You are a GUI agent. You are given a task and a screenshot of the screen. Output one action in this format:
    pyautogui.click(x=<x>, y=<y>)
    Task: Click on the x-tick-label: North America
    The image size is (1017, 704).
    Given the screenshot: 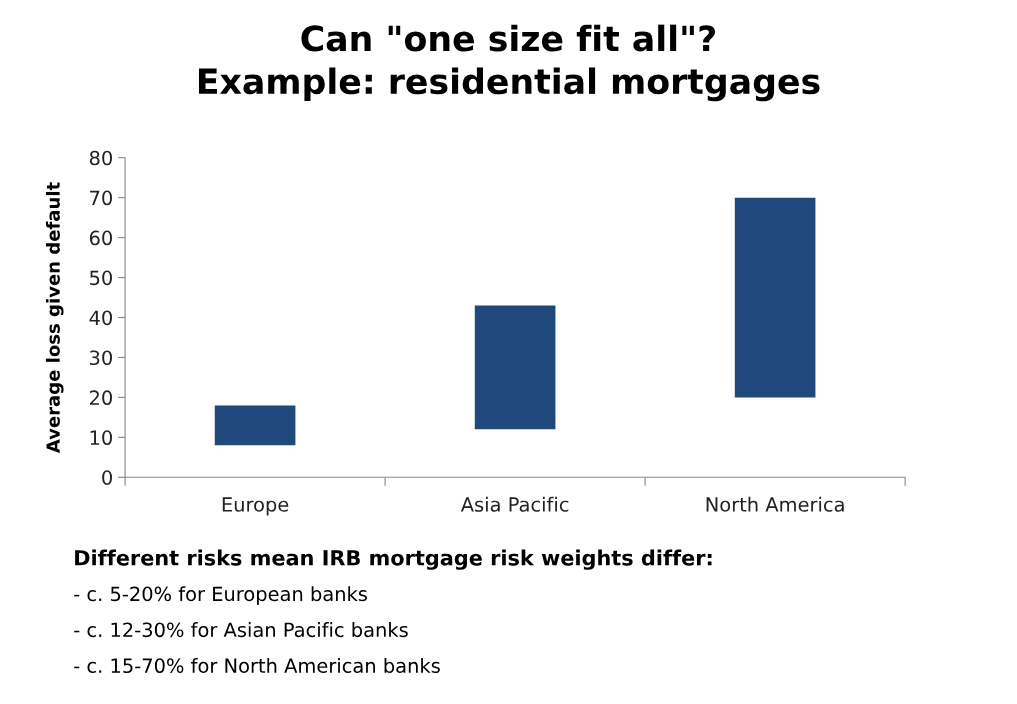 What is the action you would take?
    pyautogui.click(x=775, y=504)
    